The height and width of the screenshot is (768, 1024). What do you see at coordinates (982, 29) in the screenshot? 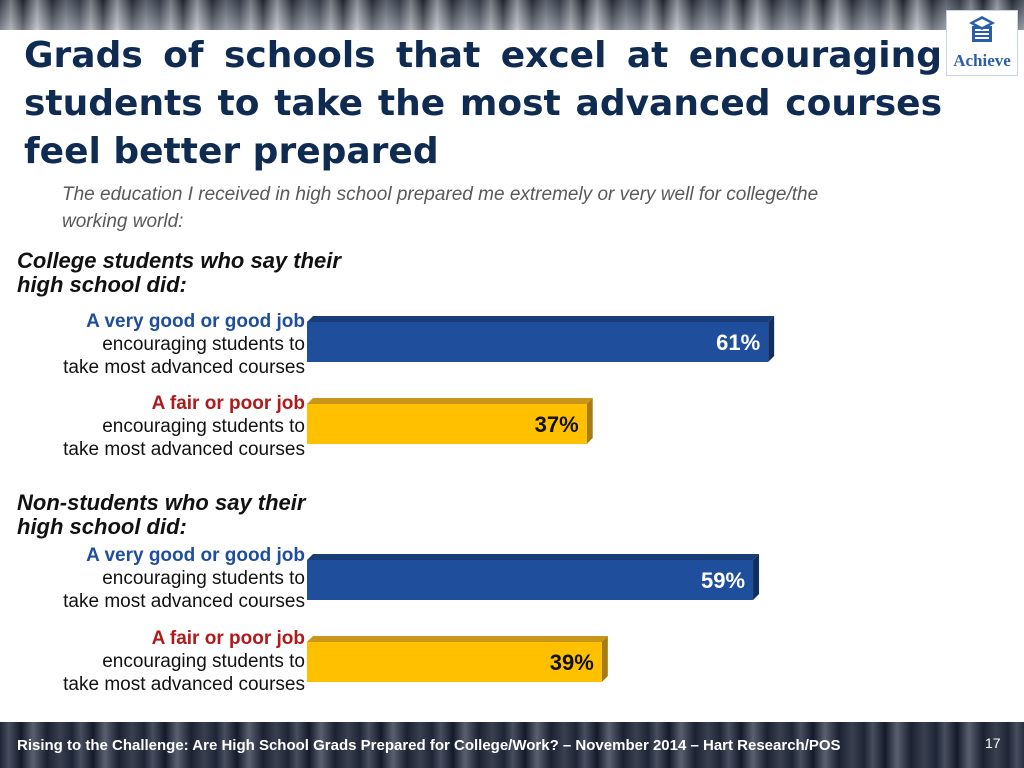
I see `graduation-cap-icon` at bounding box center [982, 29].